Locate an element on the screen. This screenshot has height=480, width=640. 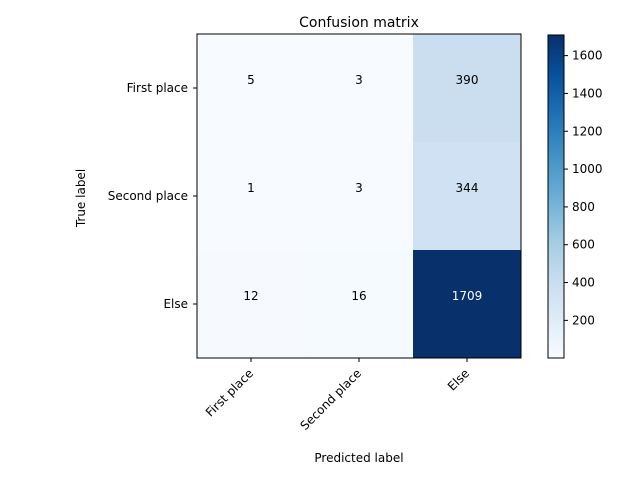
cell-value-label: 344 is located at coordinates (467, 188).